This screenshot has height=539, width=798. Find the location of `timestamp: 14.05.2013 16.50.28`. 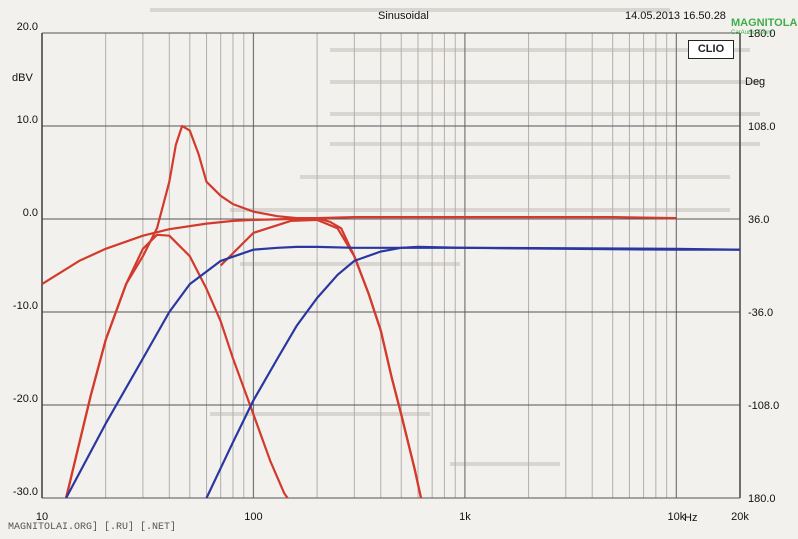

timestamp: 14.05.2013 16.50.28 is located at coordinates (675, 16).